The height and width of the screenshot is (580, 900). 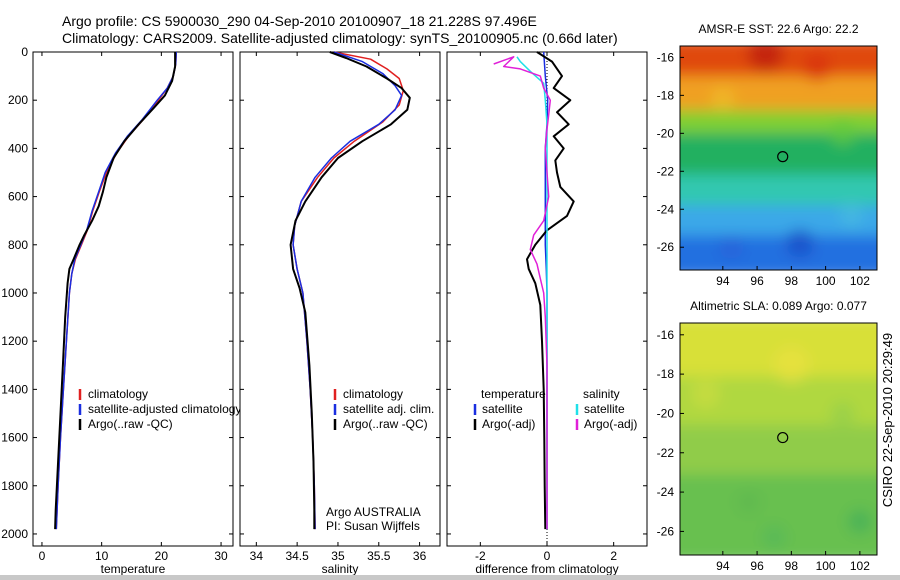 I want to click on x-tick-label: 2, so click(x=613, y=556).